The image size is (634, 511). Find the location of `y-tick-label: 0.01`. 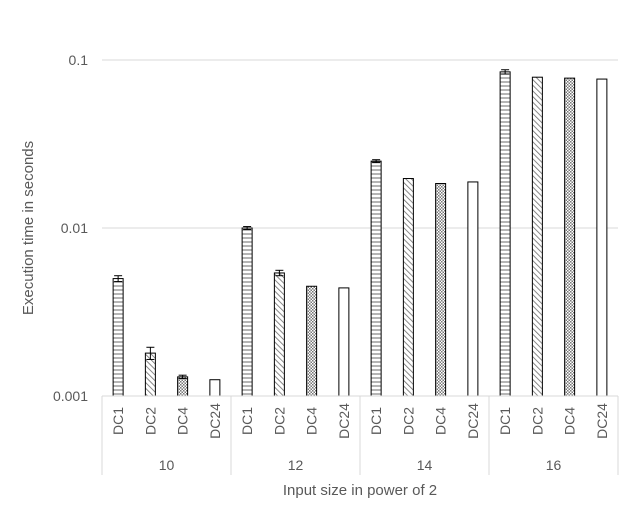

y-tick-label: 0.01 is located at coordinates (74, 228).